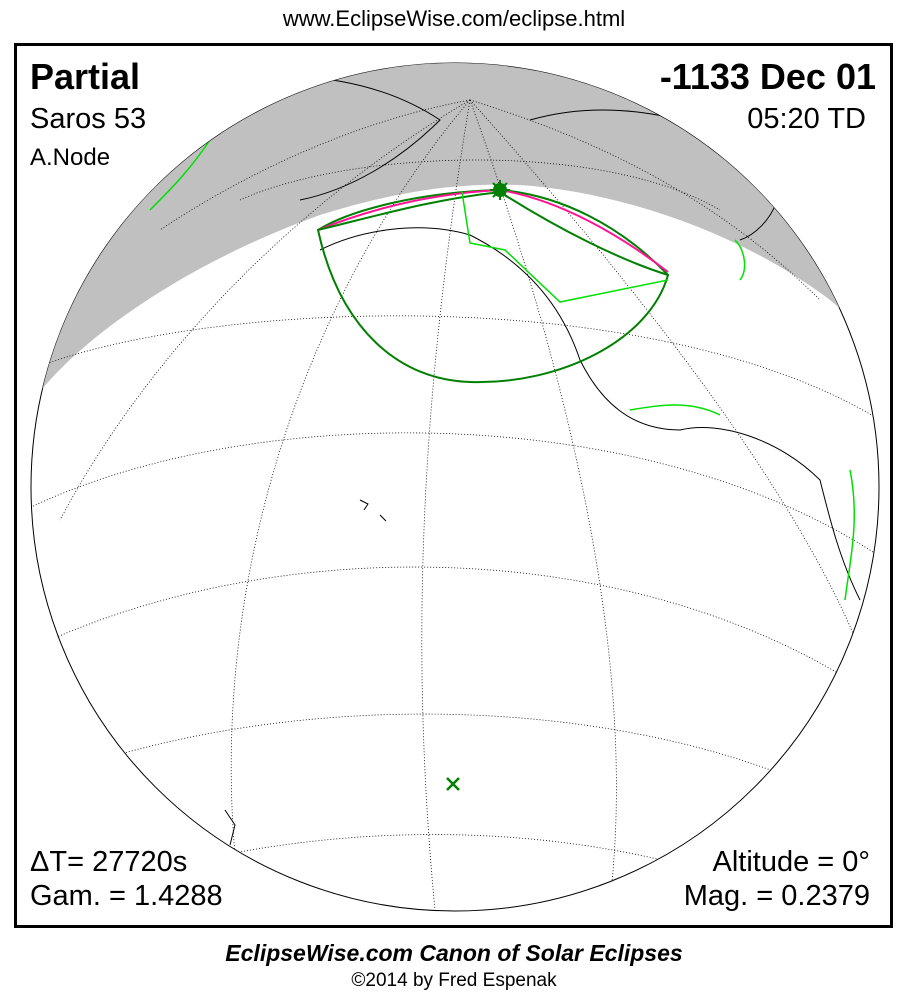 The height and width of the screenshot is (1004, 908). I want to click on eclipse-date: -1133 Dec 01, so click(767, 76).